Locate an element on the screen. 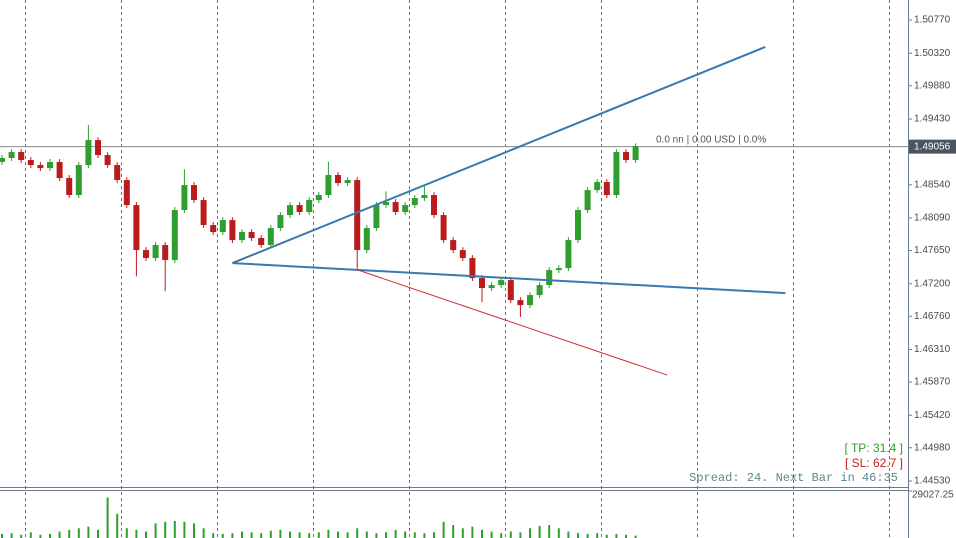 The width and height of the screenshot is (956, 538). y-tick-label: 1.49430 is located at coordinates (932, 119).